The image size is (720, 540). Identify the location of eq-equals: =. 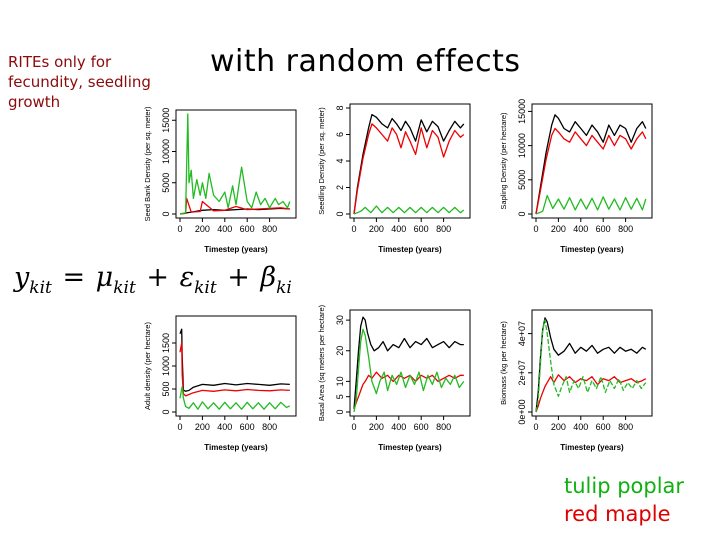
(74, 277).